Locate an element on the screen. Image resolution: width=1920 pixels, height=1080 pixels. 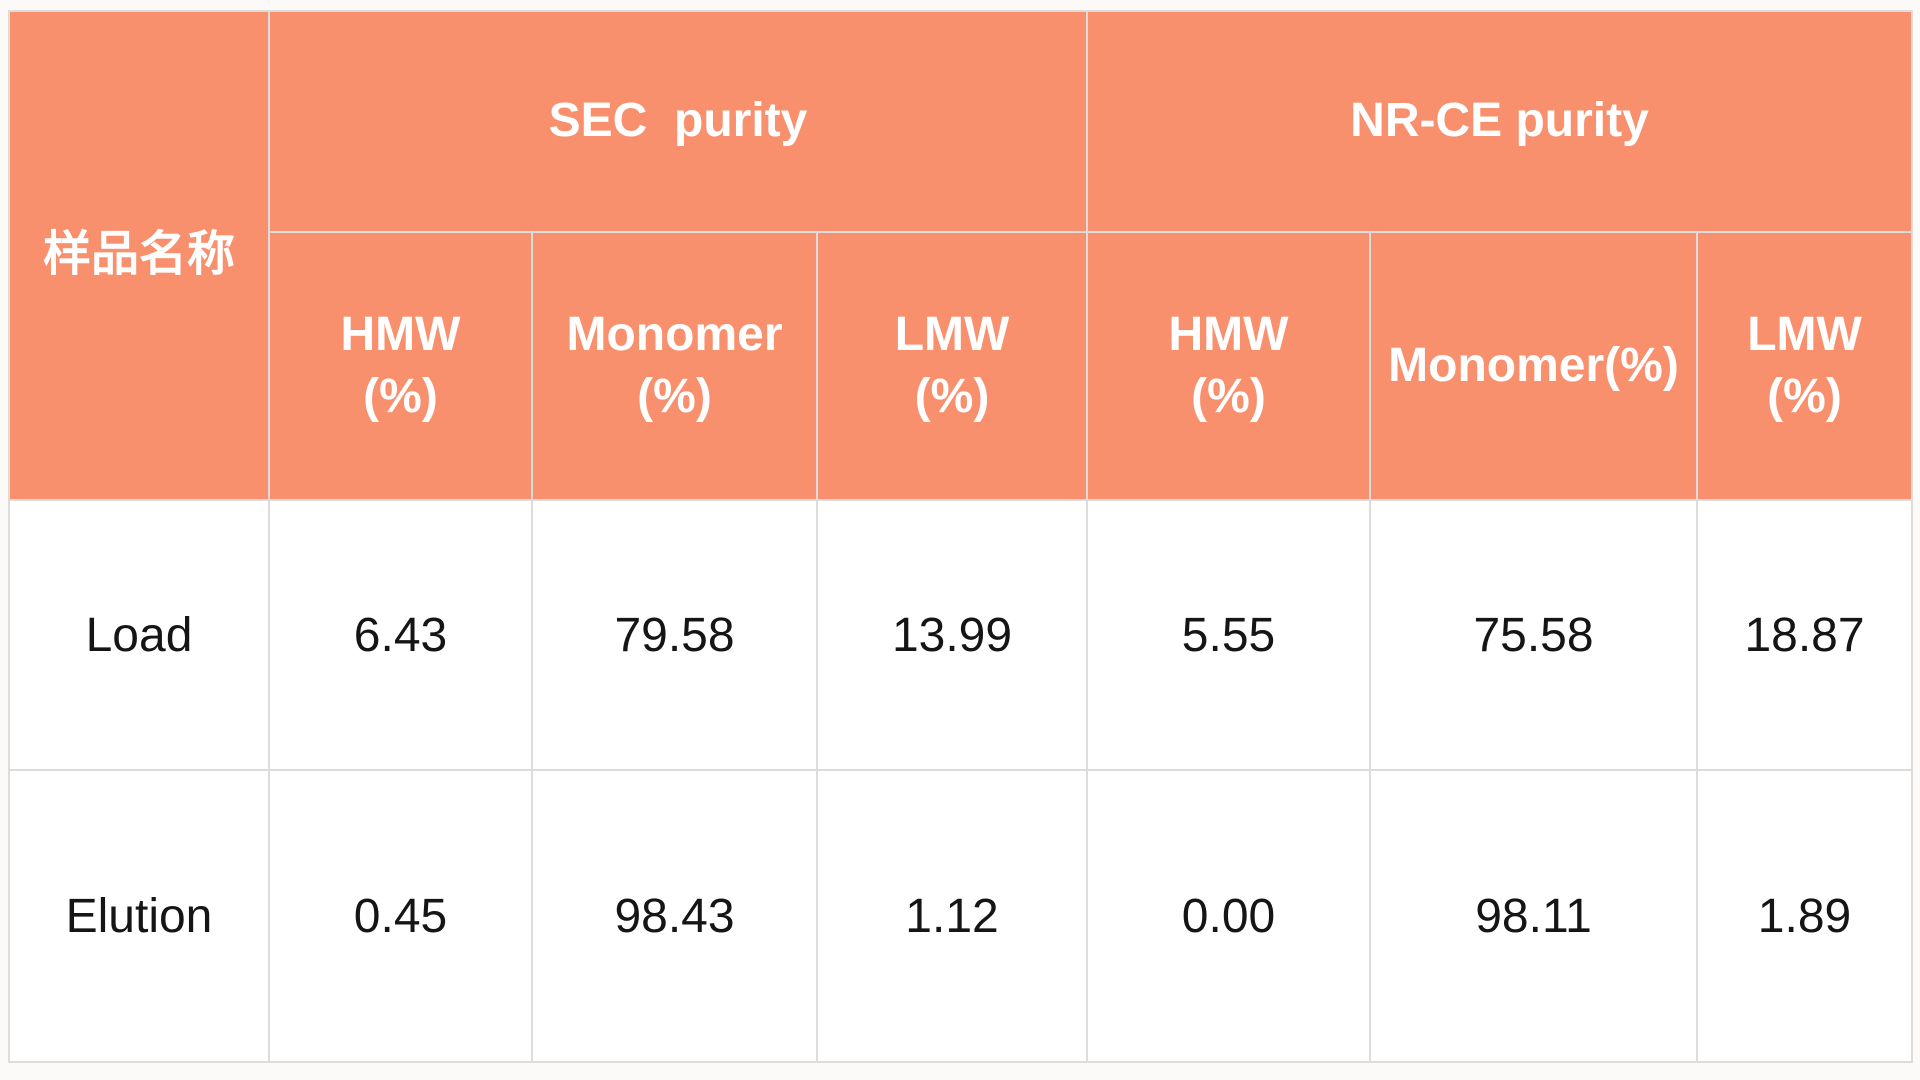
value-elution-sec-lmw: 1.12 is located at coordinates (952, 916).